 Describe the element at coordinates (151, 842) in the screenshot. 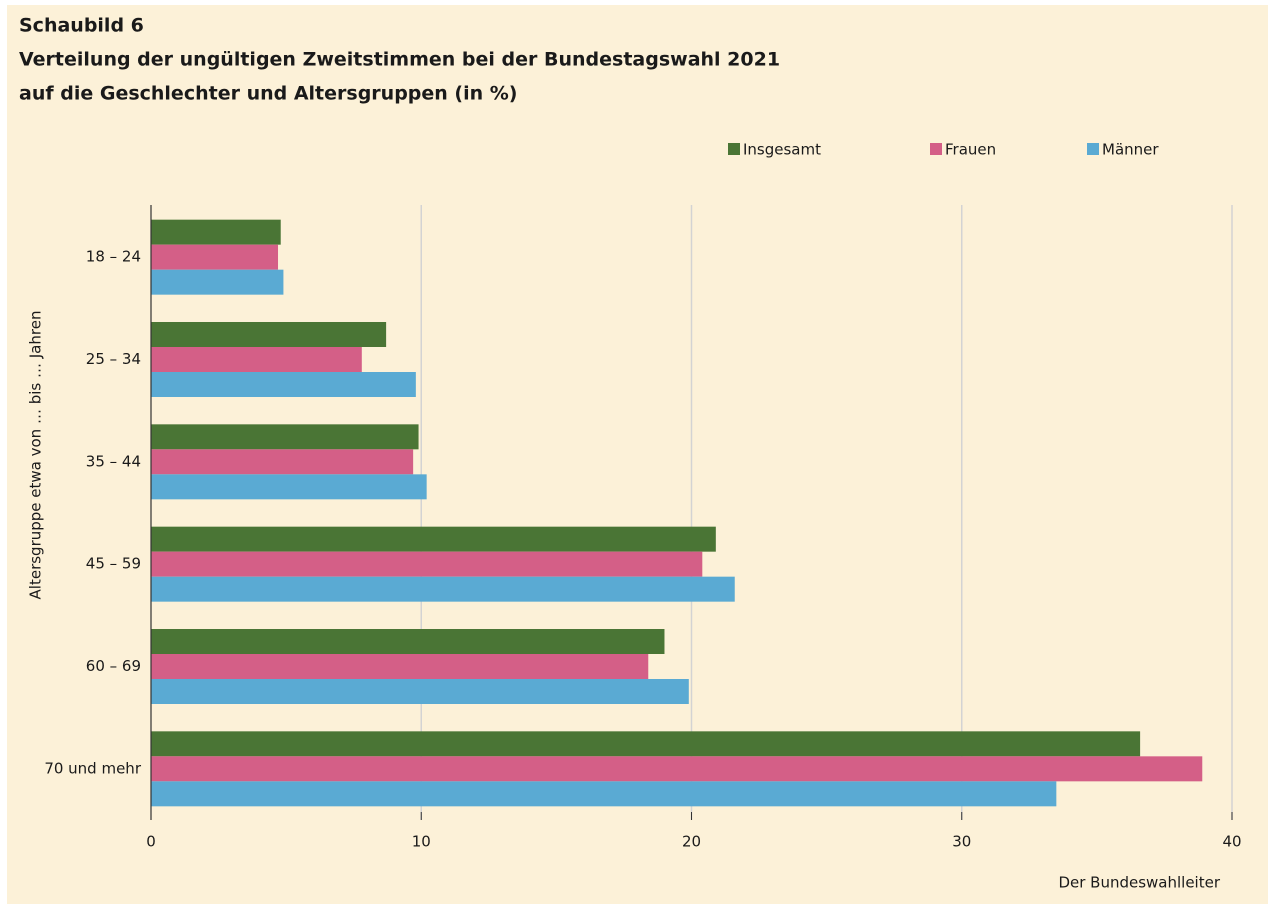

I see `x-tick-label: 0` at that location.